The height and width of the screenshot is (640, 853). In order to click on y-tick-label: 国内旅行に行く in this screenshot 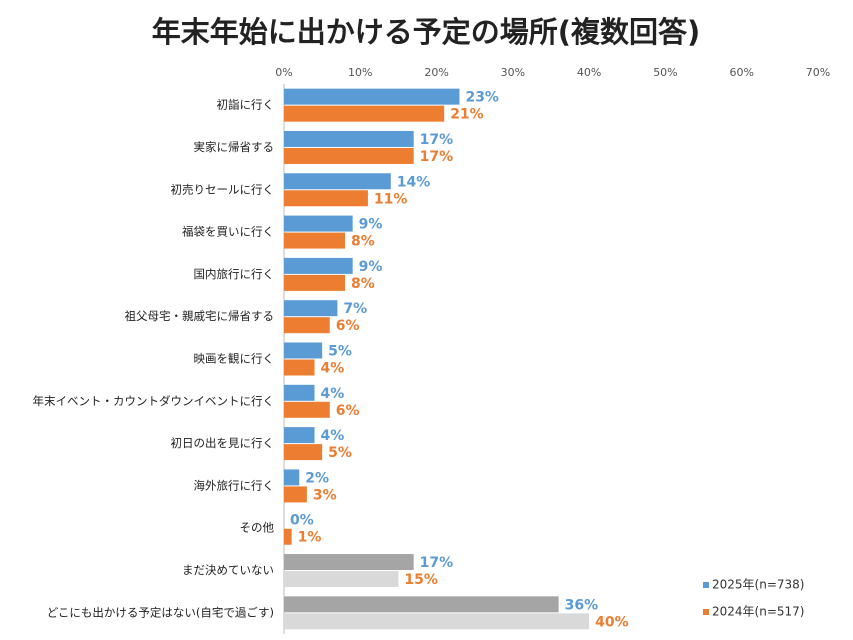, I will do `click(234, 274)`.